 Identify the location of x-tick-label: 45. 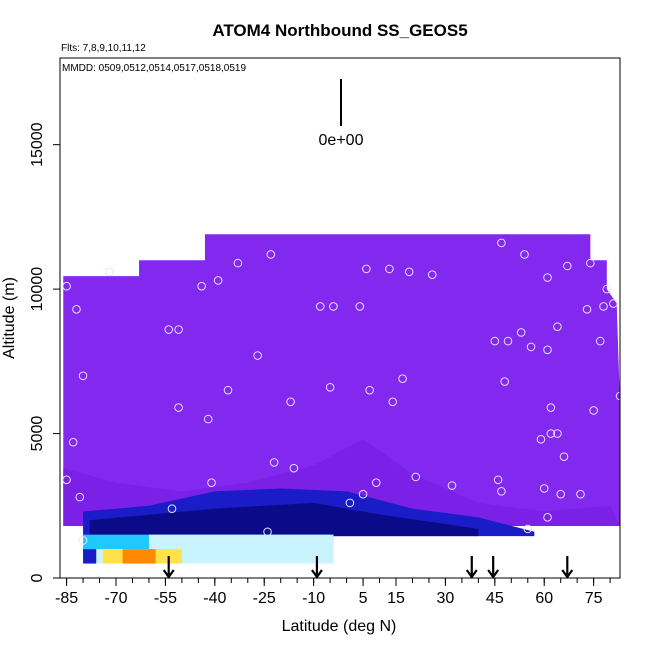
(495, 598).